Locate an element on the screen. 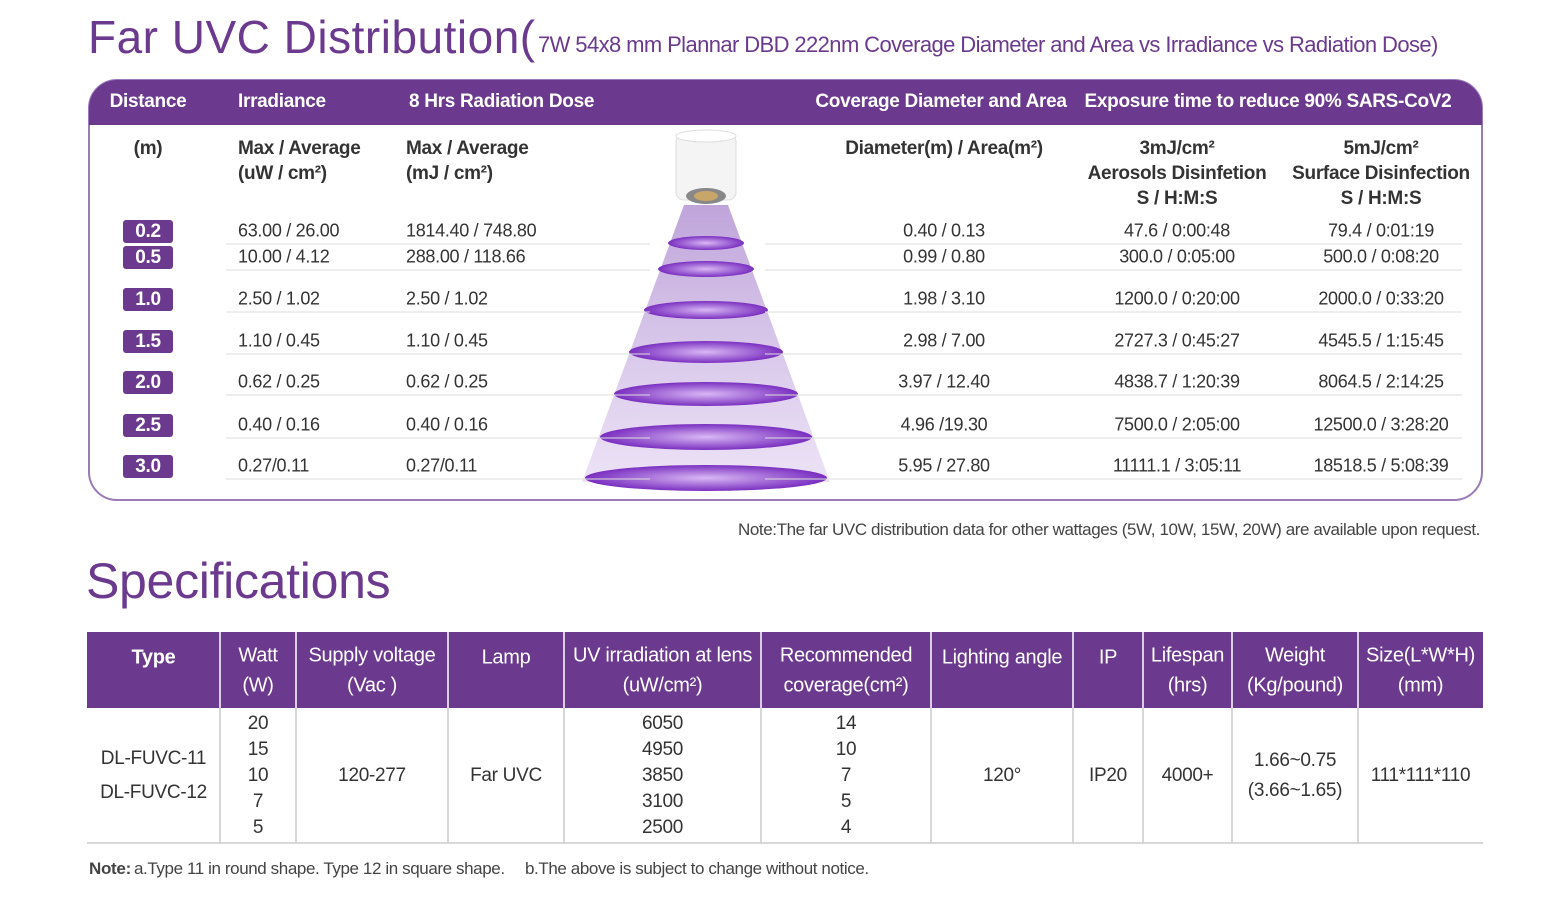  sub-header: (mJ / cm²) is located at coordinates (449, 173).